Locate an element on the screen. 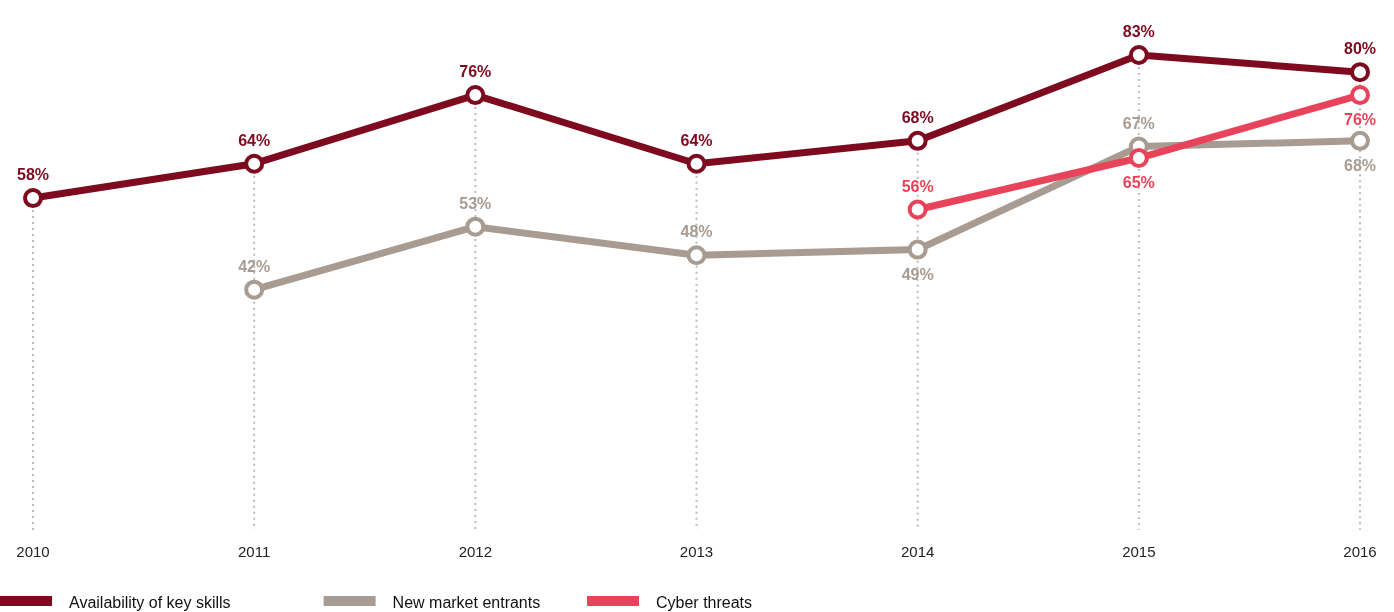 This screenshot has height=612, width=1394. data-label: 83% is located at coordinates (1138, 31).